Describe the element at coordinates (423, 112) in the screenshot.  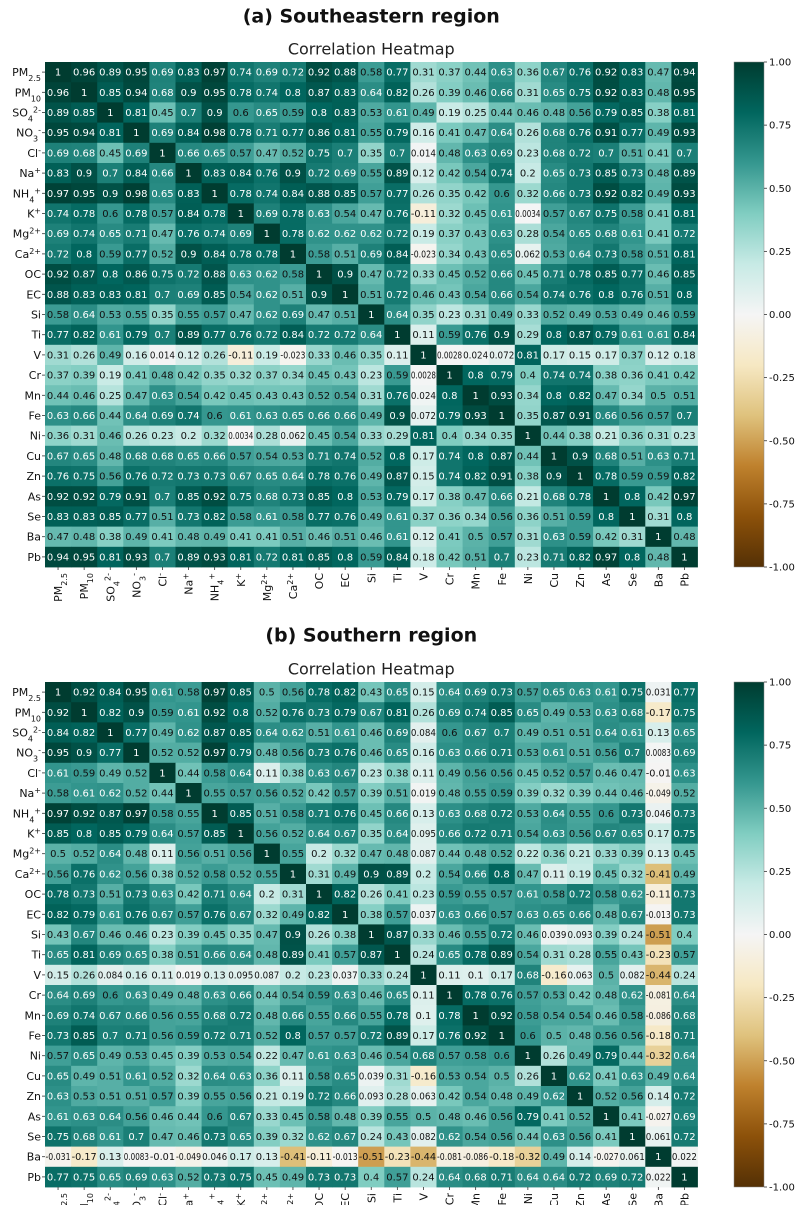
I see `heatmap-cell-so4-2-v` at that location.